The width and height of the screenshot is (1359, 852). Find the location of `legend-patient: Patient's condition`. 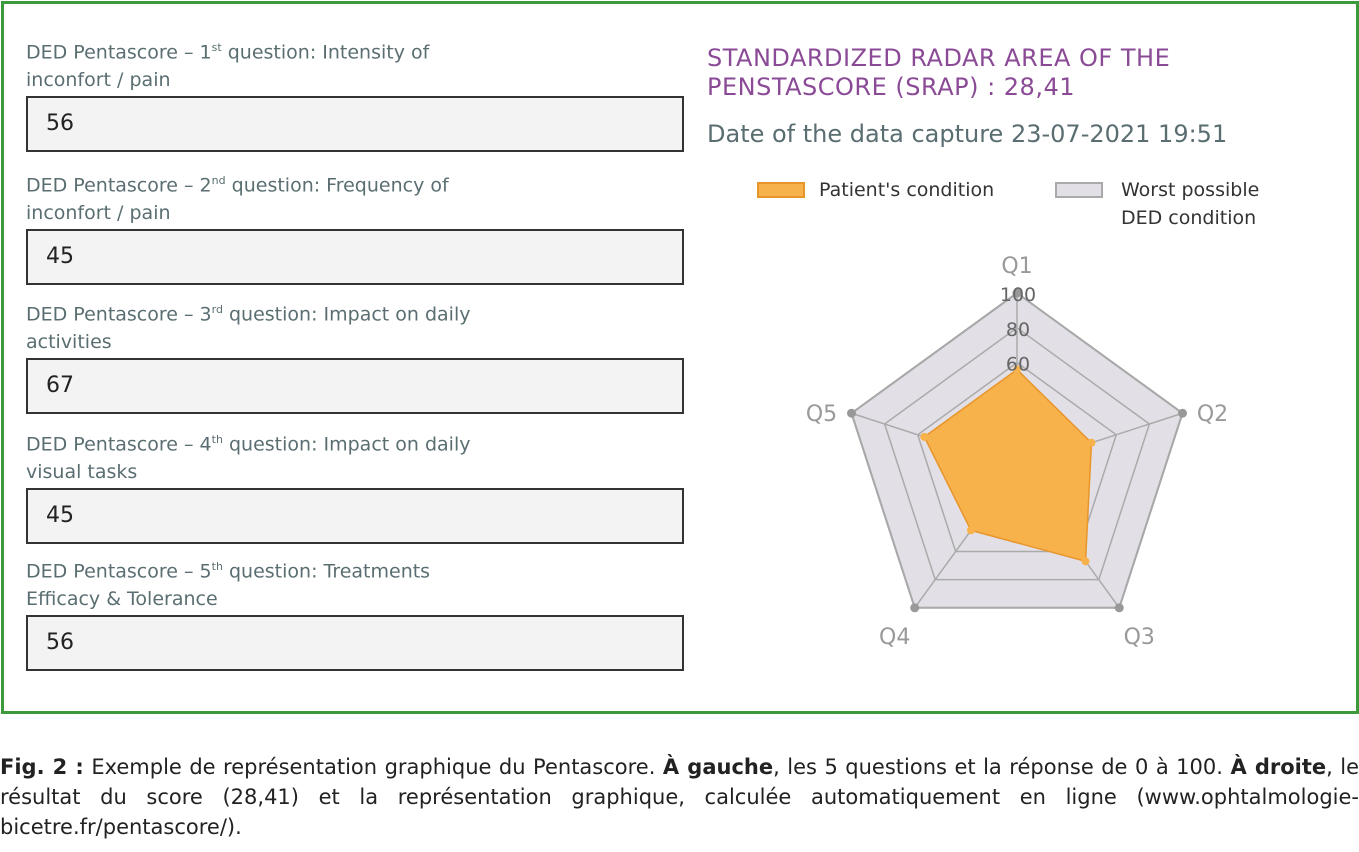

legend-patient: Patient's condition is located at coordinates (875, 190).